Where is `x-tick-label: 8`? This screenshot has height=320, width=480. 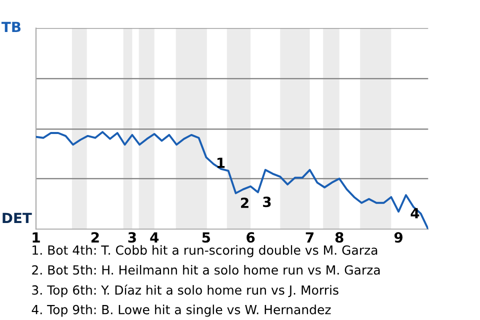
x-tick-label: 8 is located at coordinates (339, 237).